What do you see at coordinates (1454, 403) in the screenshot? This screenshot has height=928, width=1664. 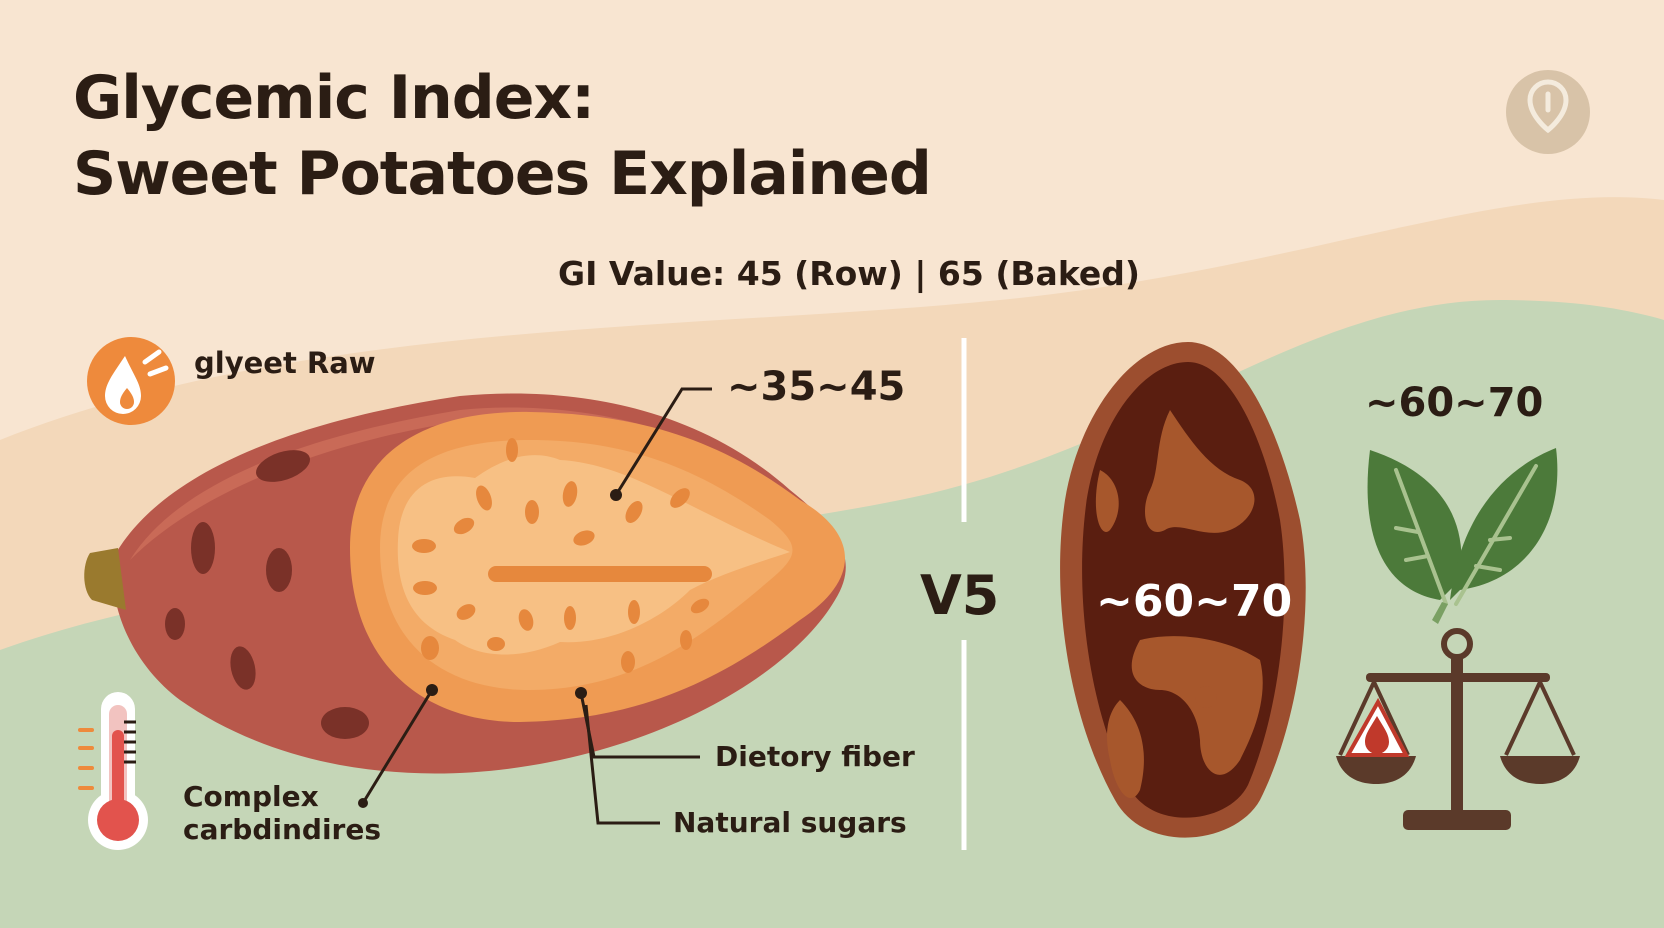 I see `baked-gi-range-top: ~60~70` at bounding box center [1454, 403].